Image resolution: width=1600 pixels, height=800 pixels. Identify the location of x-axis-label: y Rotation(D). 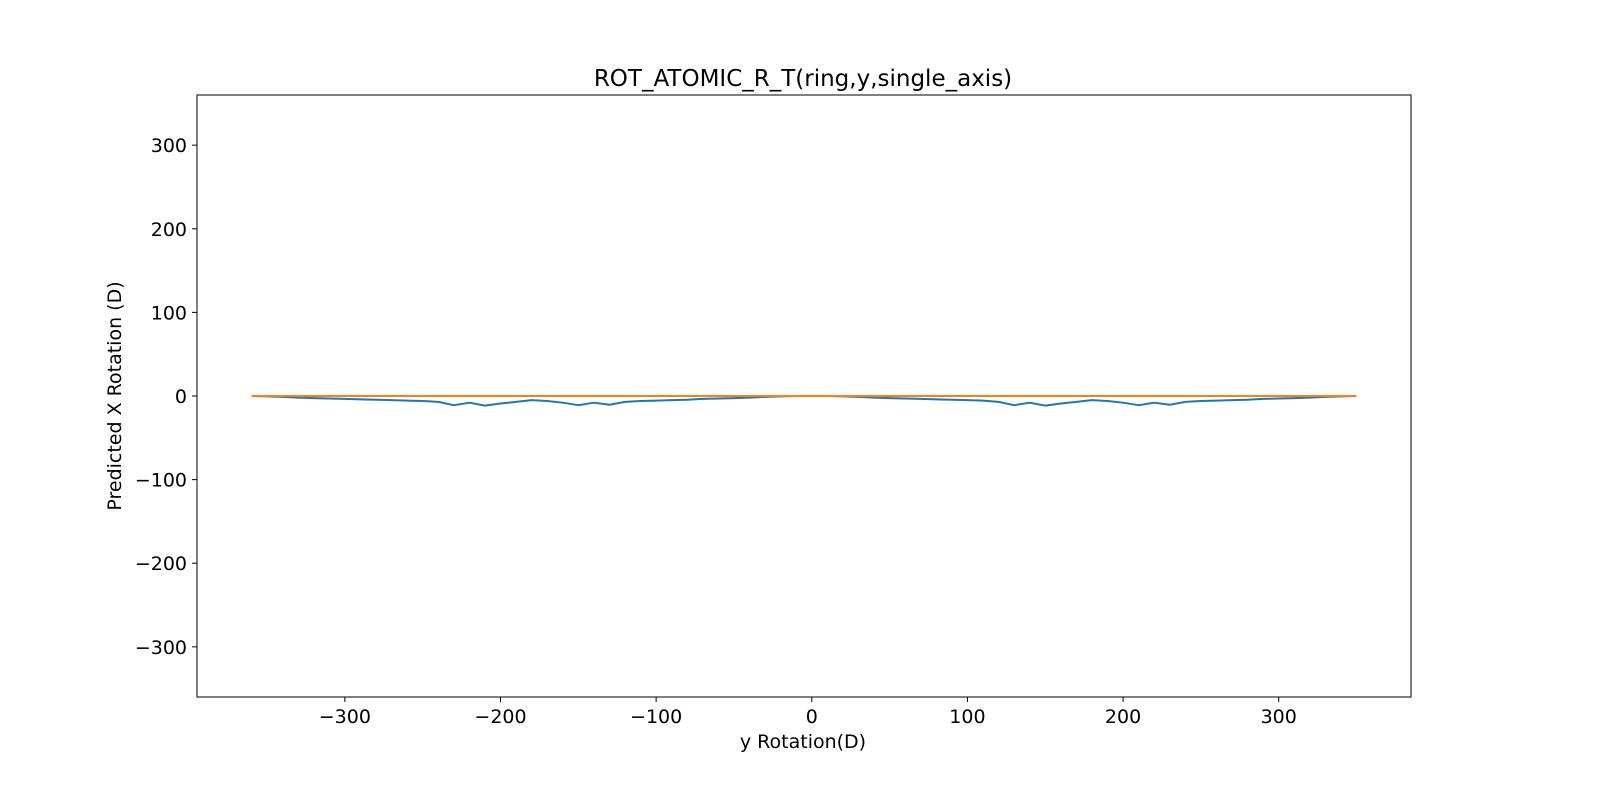
(803, 742).